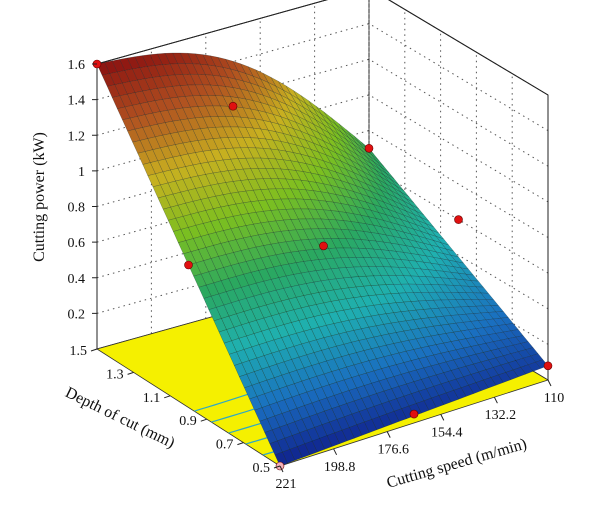  I want to click on x-tick-label: 154.4, so click(447, 432).